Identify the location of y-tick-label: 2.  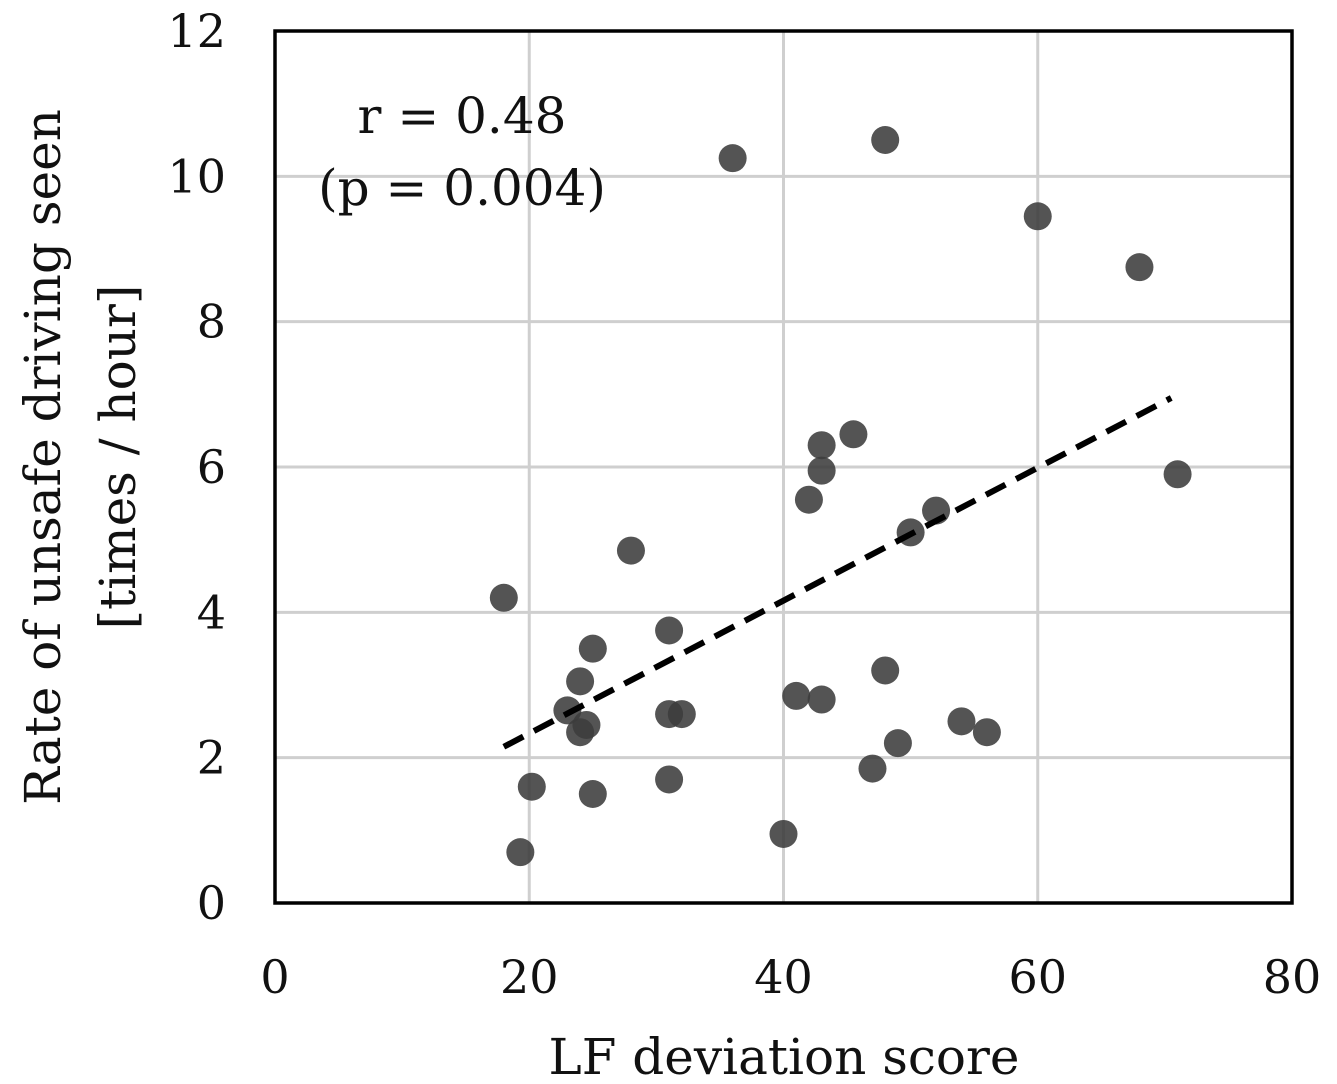
(211, 758).